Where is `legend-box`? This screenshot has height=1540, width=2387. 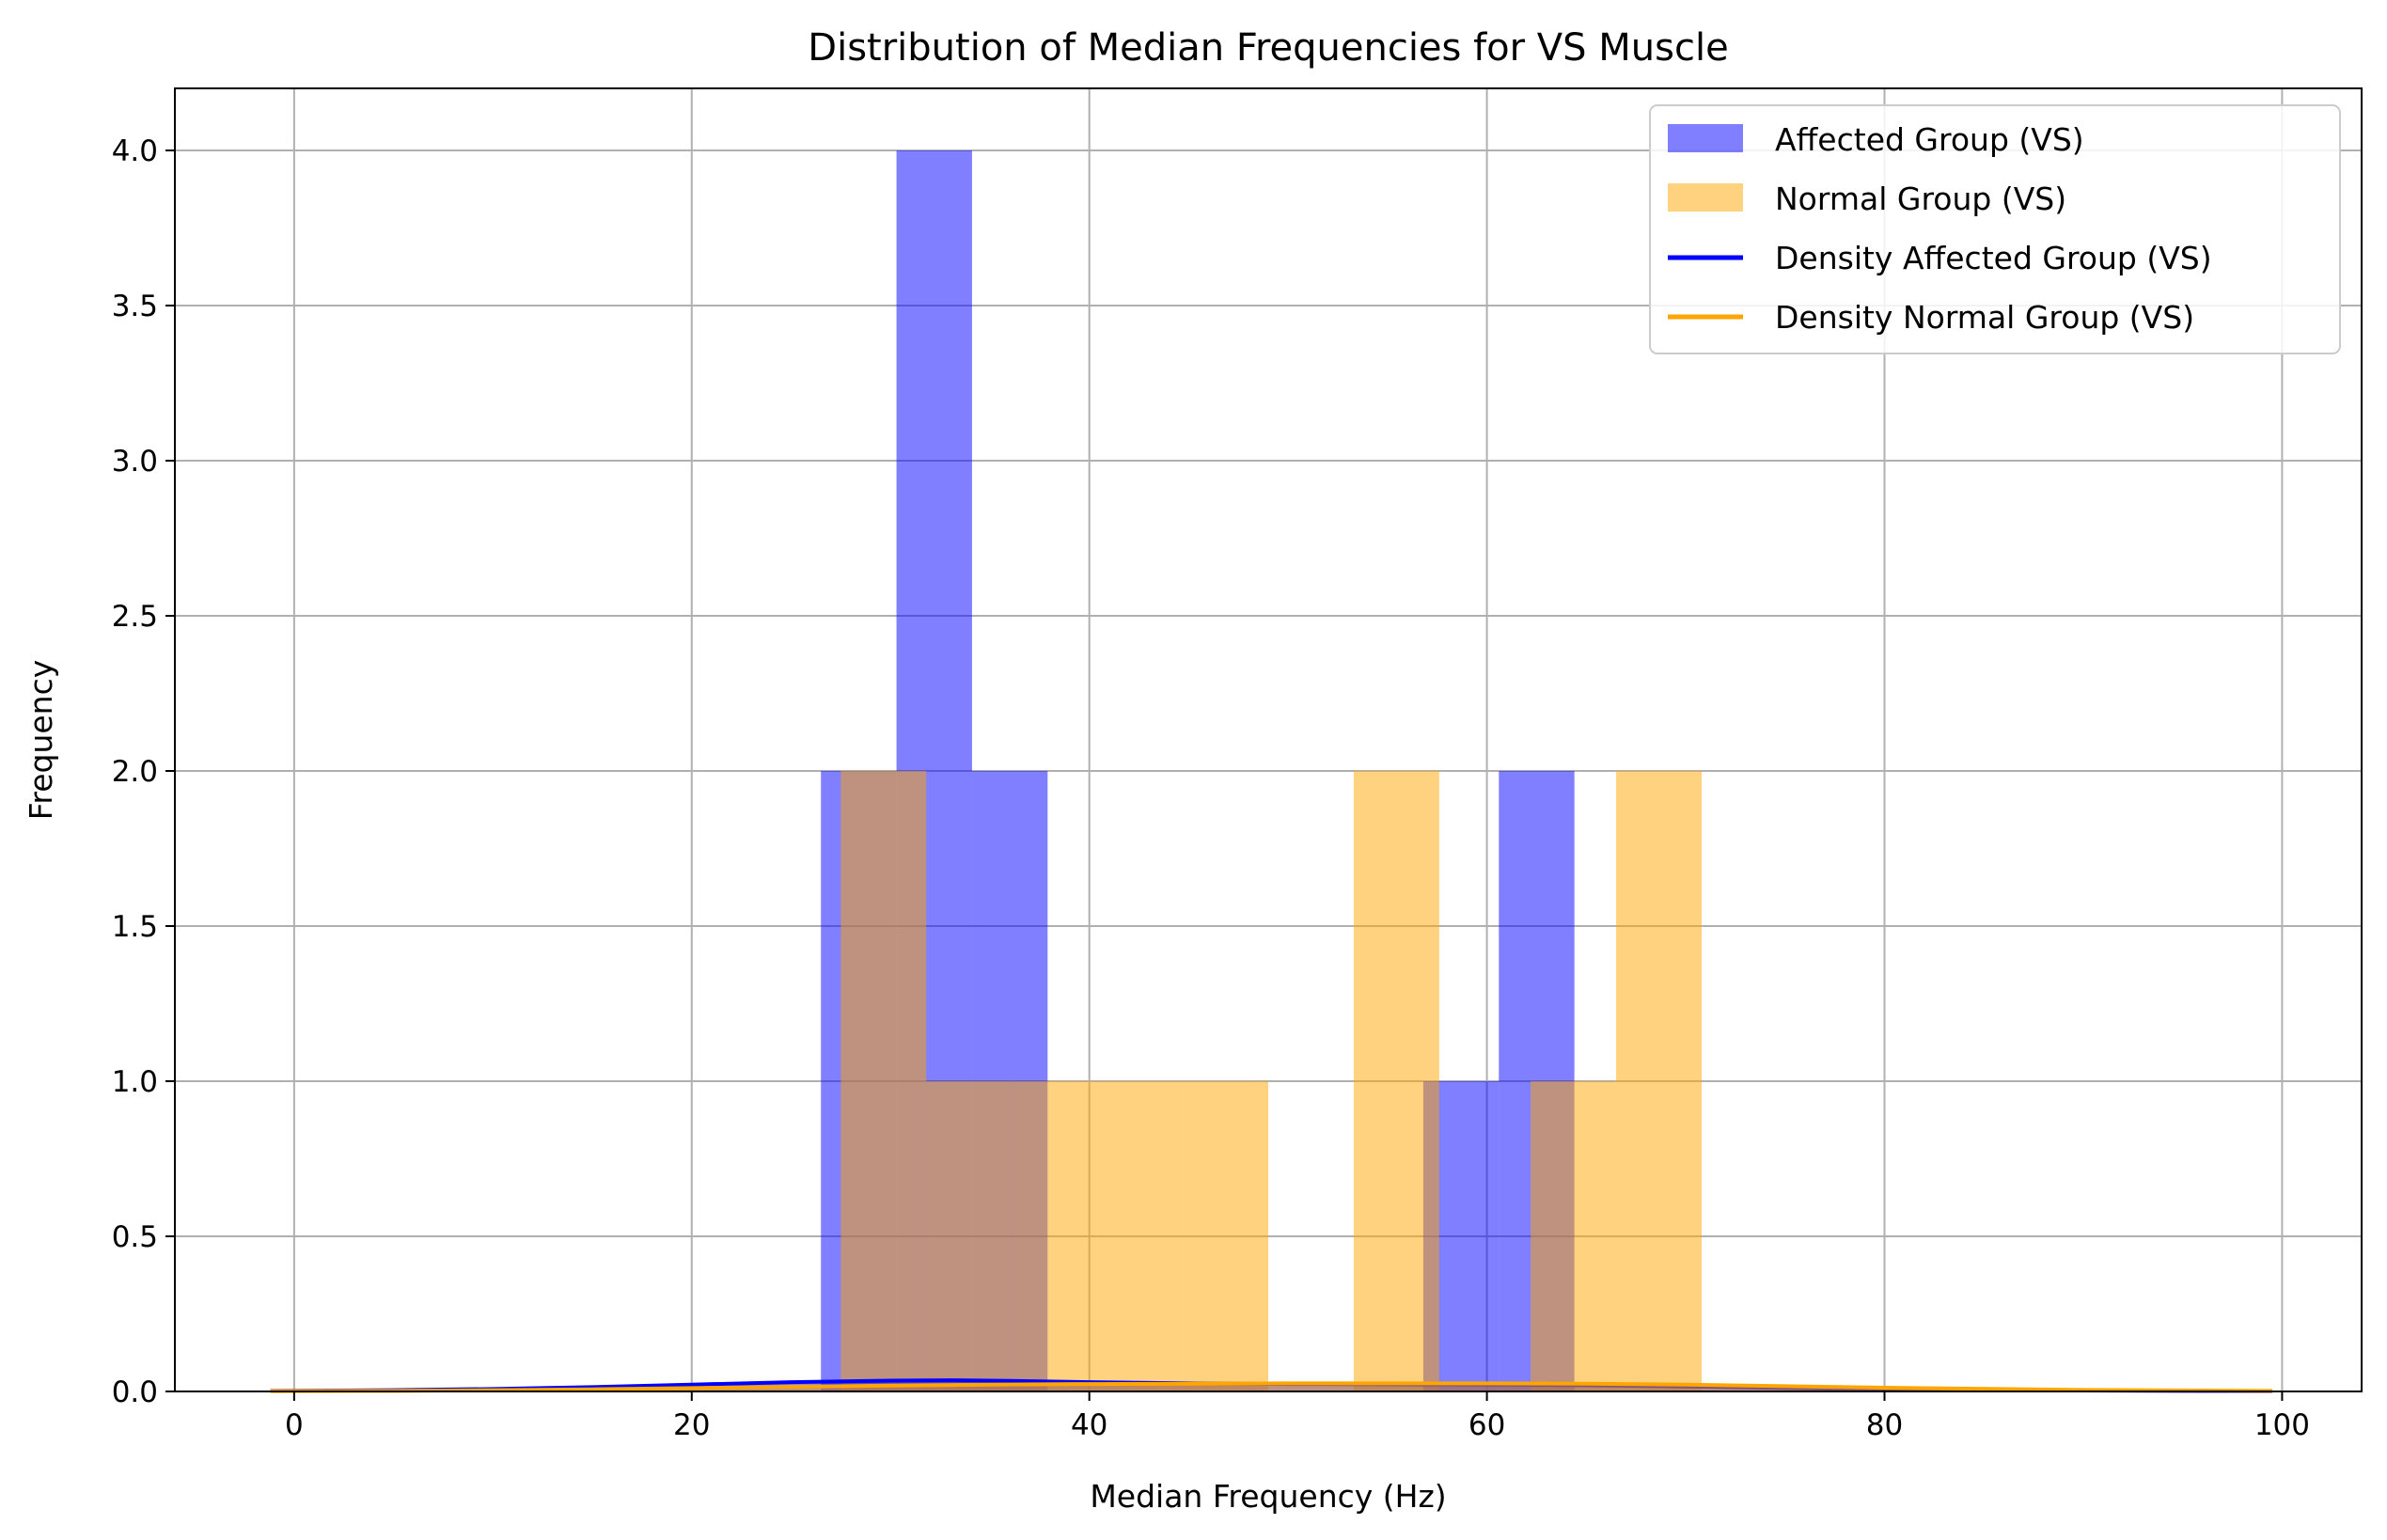
legend-box is located at coordinates (1995, 229).